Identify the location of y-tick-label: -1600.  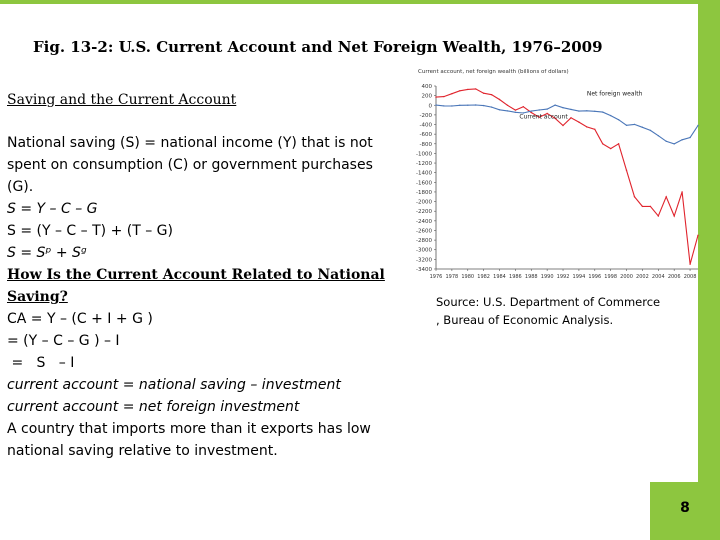
(424, 183).